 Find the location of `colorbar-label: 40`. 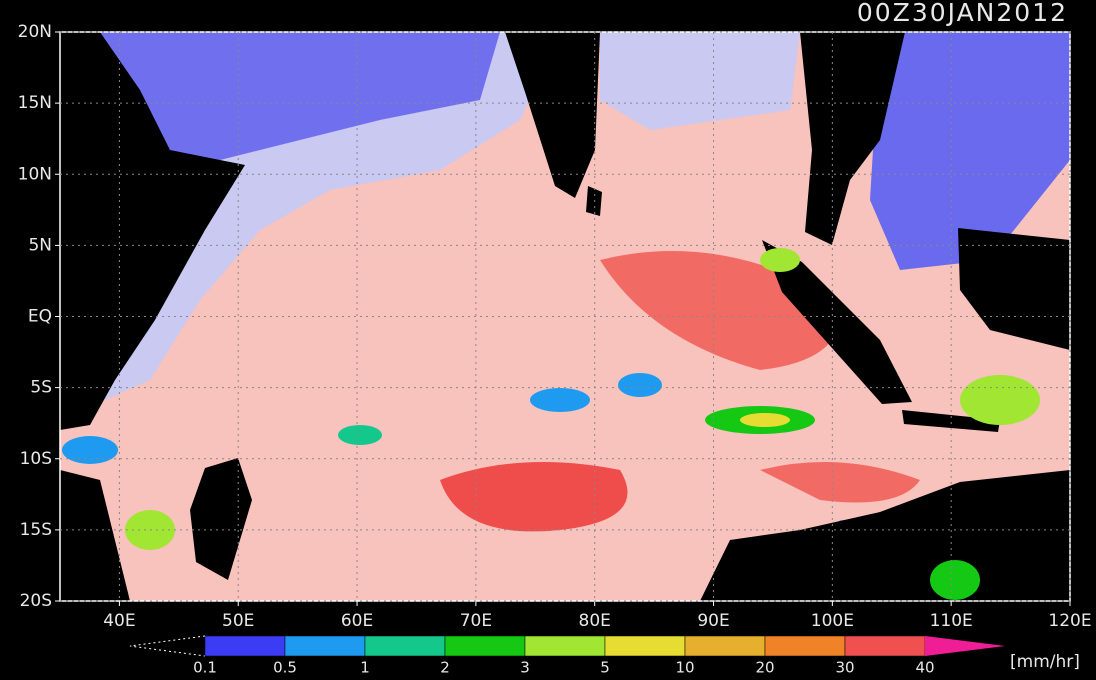

colorbar-label: 40 is located at coordinates (924, 668).